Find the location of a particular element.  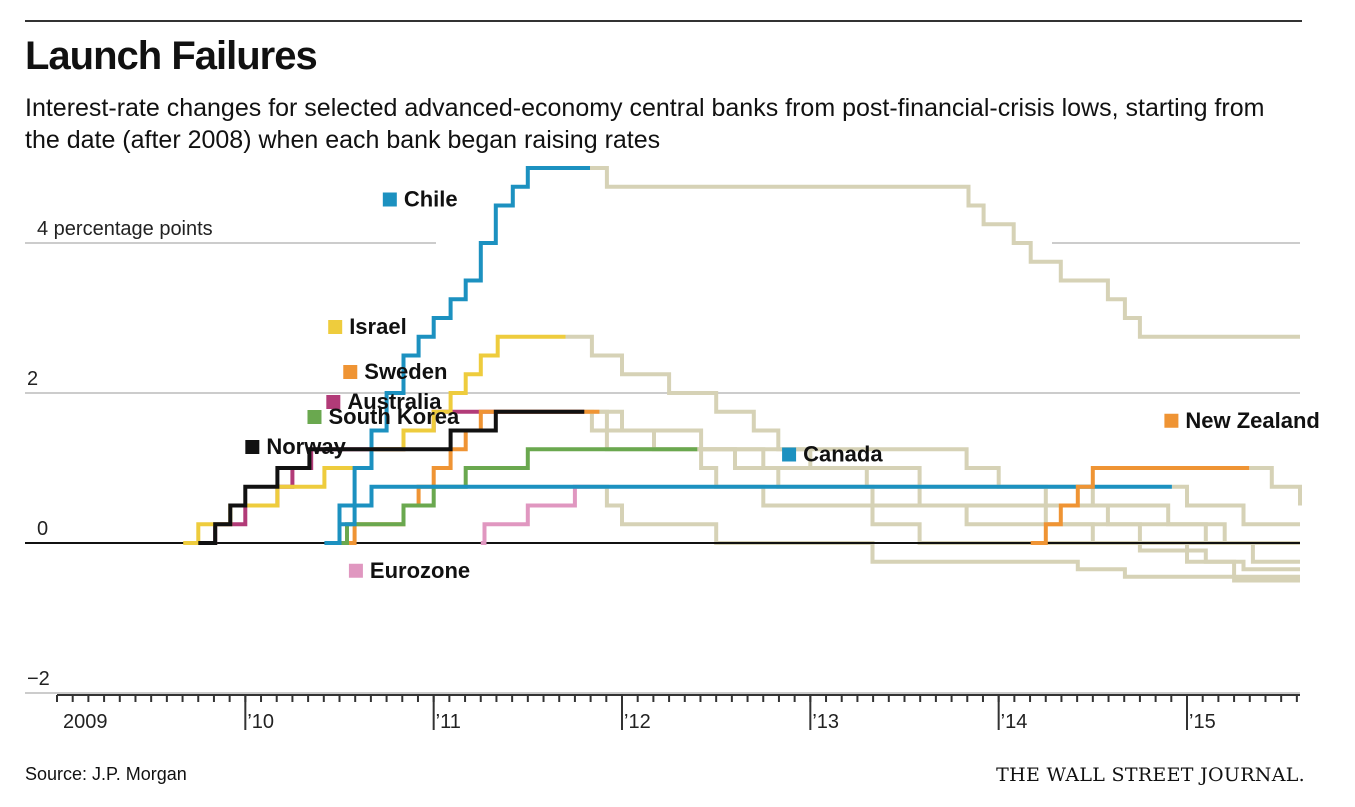

series-after-canada is located at coordinates (1236, 506).